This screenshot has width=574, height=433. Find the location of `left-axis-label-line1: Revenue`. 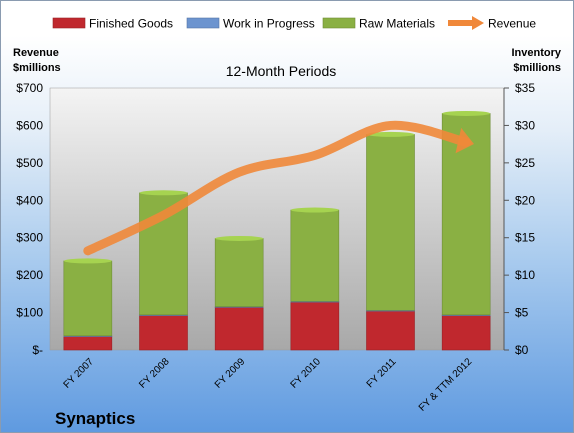

left-axis-label-line1: Revenue is located at coordinates (36, 53).